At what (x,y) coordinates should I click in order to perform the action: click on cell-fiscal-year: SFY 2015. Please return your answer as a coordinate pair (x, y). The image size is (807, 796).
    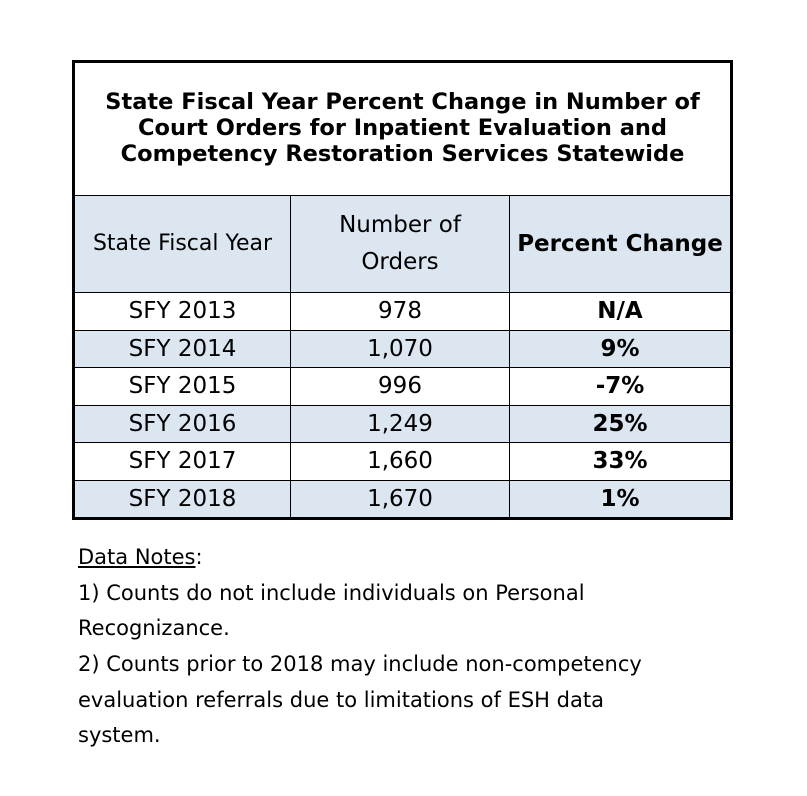
    Looking at the image, I should click on (182, 386).